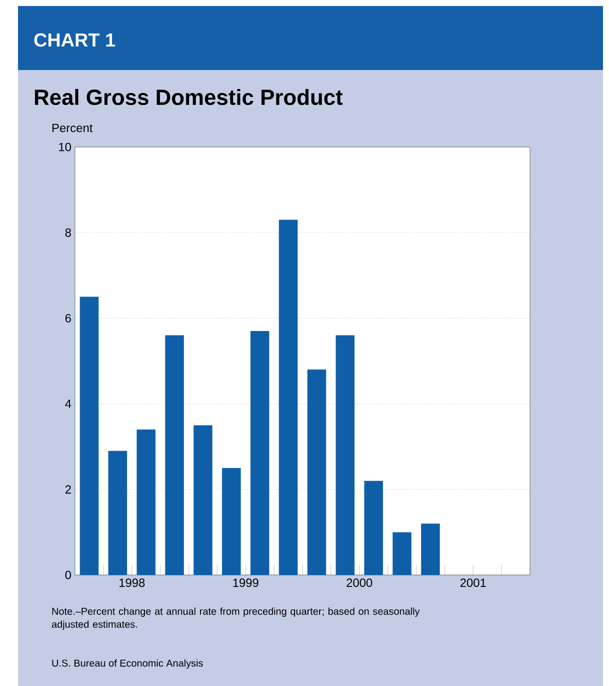 This screenshot has height=686, width=609. What do you see at coordinates (359, 582) in the screenshot?
I see `x-tick-label: 2000` at bounding box center [359, 582].